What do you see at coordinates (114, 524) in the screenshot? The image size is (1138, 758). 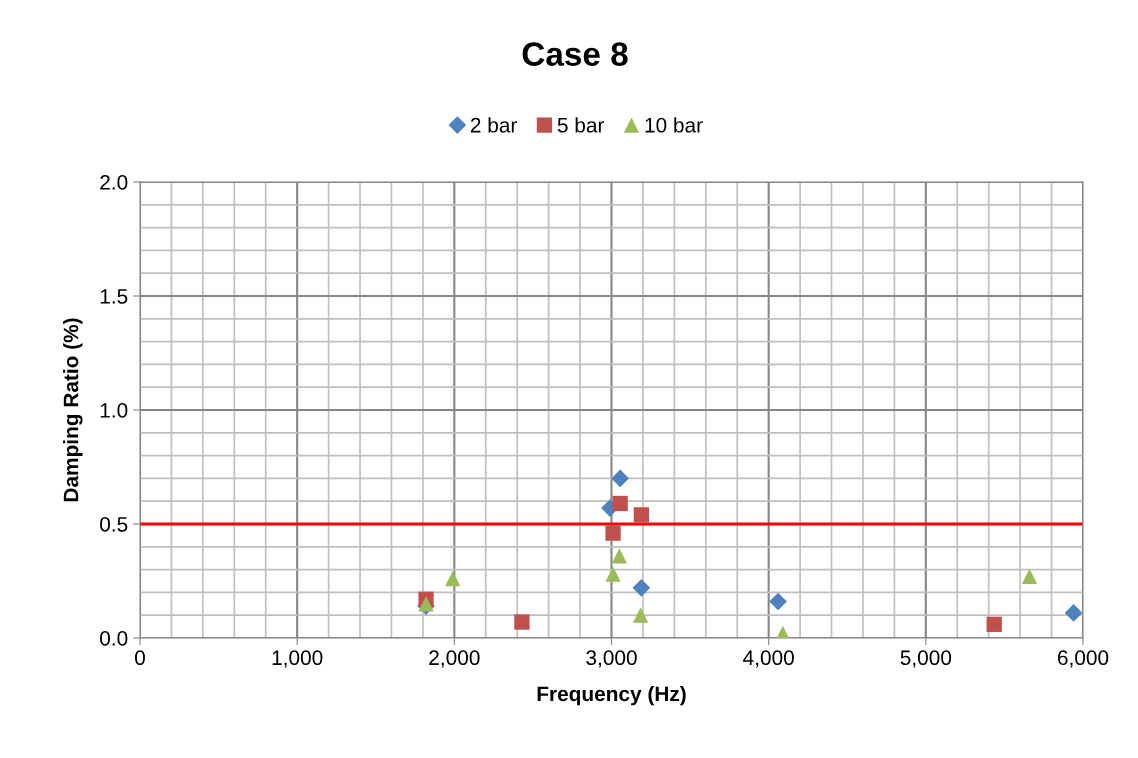 I see `y-tick-label: 0.5` at bounding box center [114, 524].